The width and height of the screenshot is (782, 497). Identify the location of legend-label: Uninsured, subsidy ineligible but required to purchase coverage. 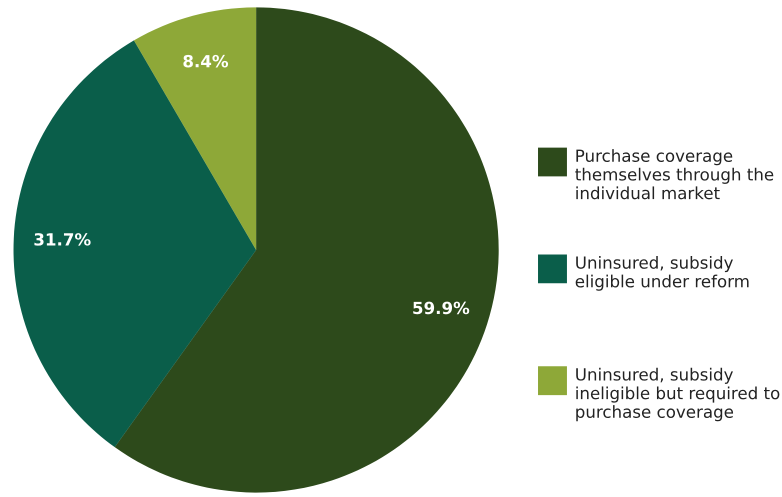
(678, 395).